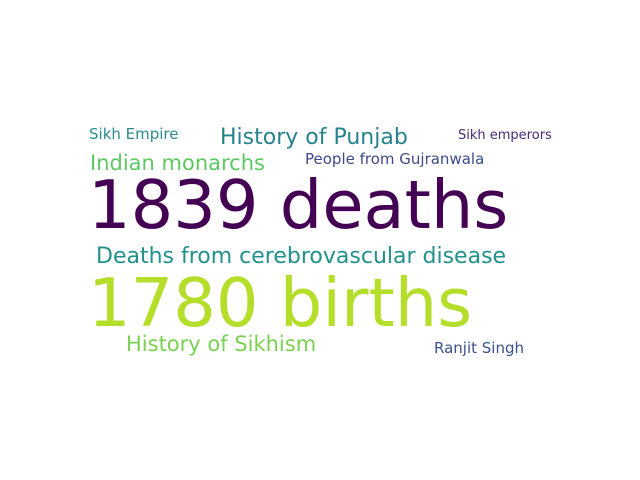  Describe the element at coordinates (221, 344) in the screenshot. I see `word-history-of-sikhism: History of Sikhism` at that location.